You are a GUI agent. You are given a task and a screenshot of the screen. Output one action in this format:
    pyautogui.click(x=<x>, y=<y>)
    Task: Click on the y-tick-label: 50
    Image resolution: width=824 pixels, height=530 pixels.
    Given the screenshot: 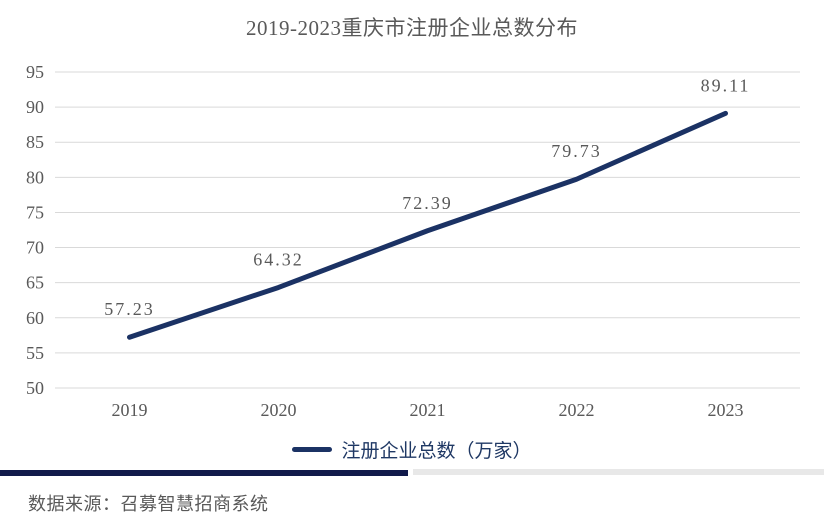 What is the action you would take?
    pyautogui.click(x=35, y=388)
    